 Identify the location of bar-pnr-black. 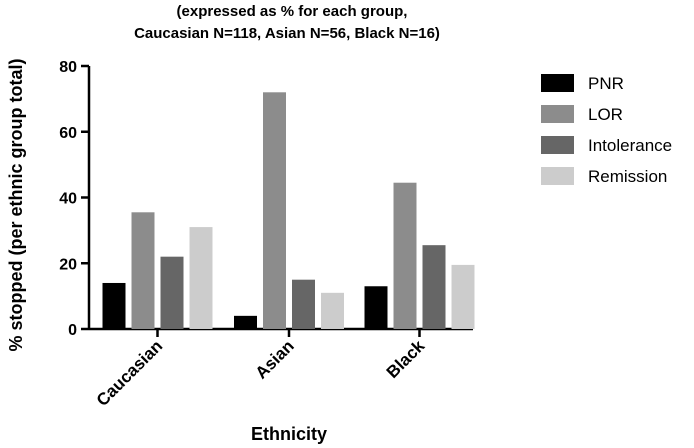
(376, 307).